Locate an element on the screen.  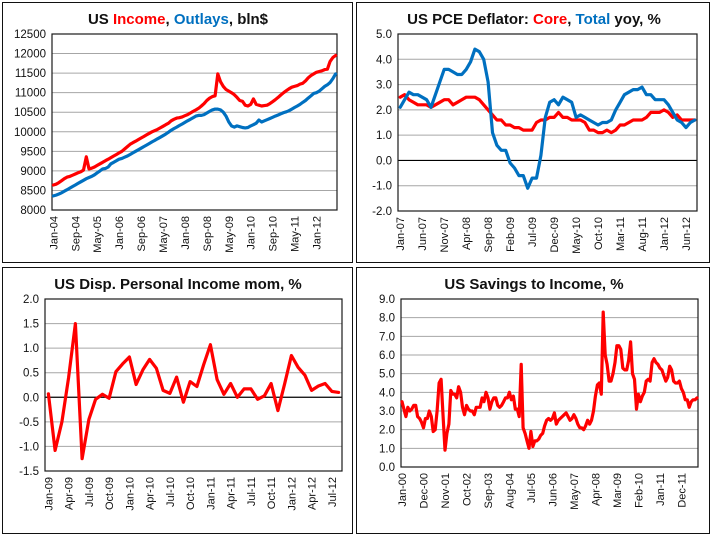
y-tick-label: 0.5 is located at coordinates (31, 374).